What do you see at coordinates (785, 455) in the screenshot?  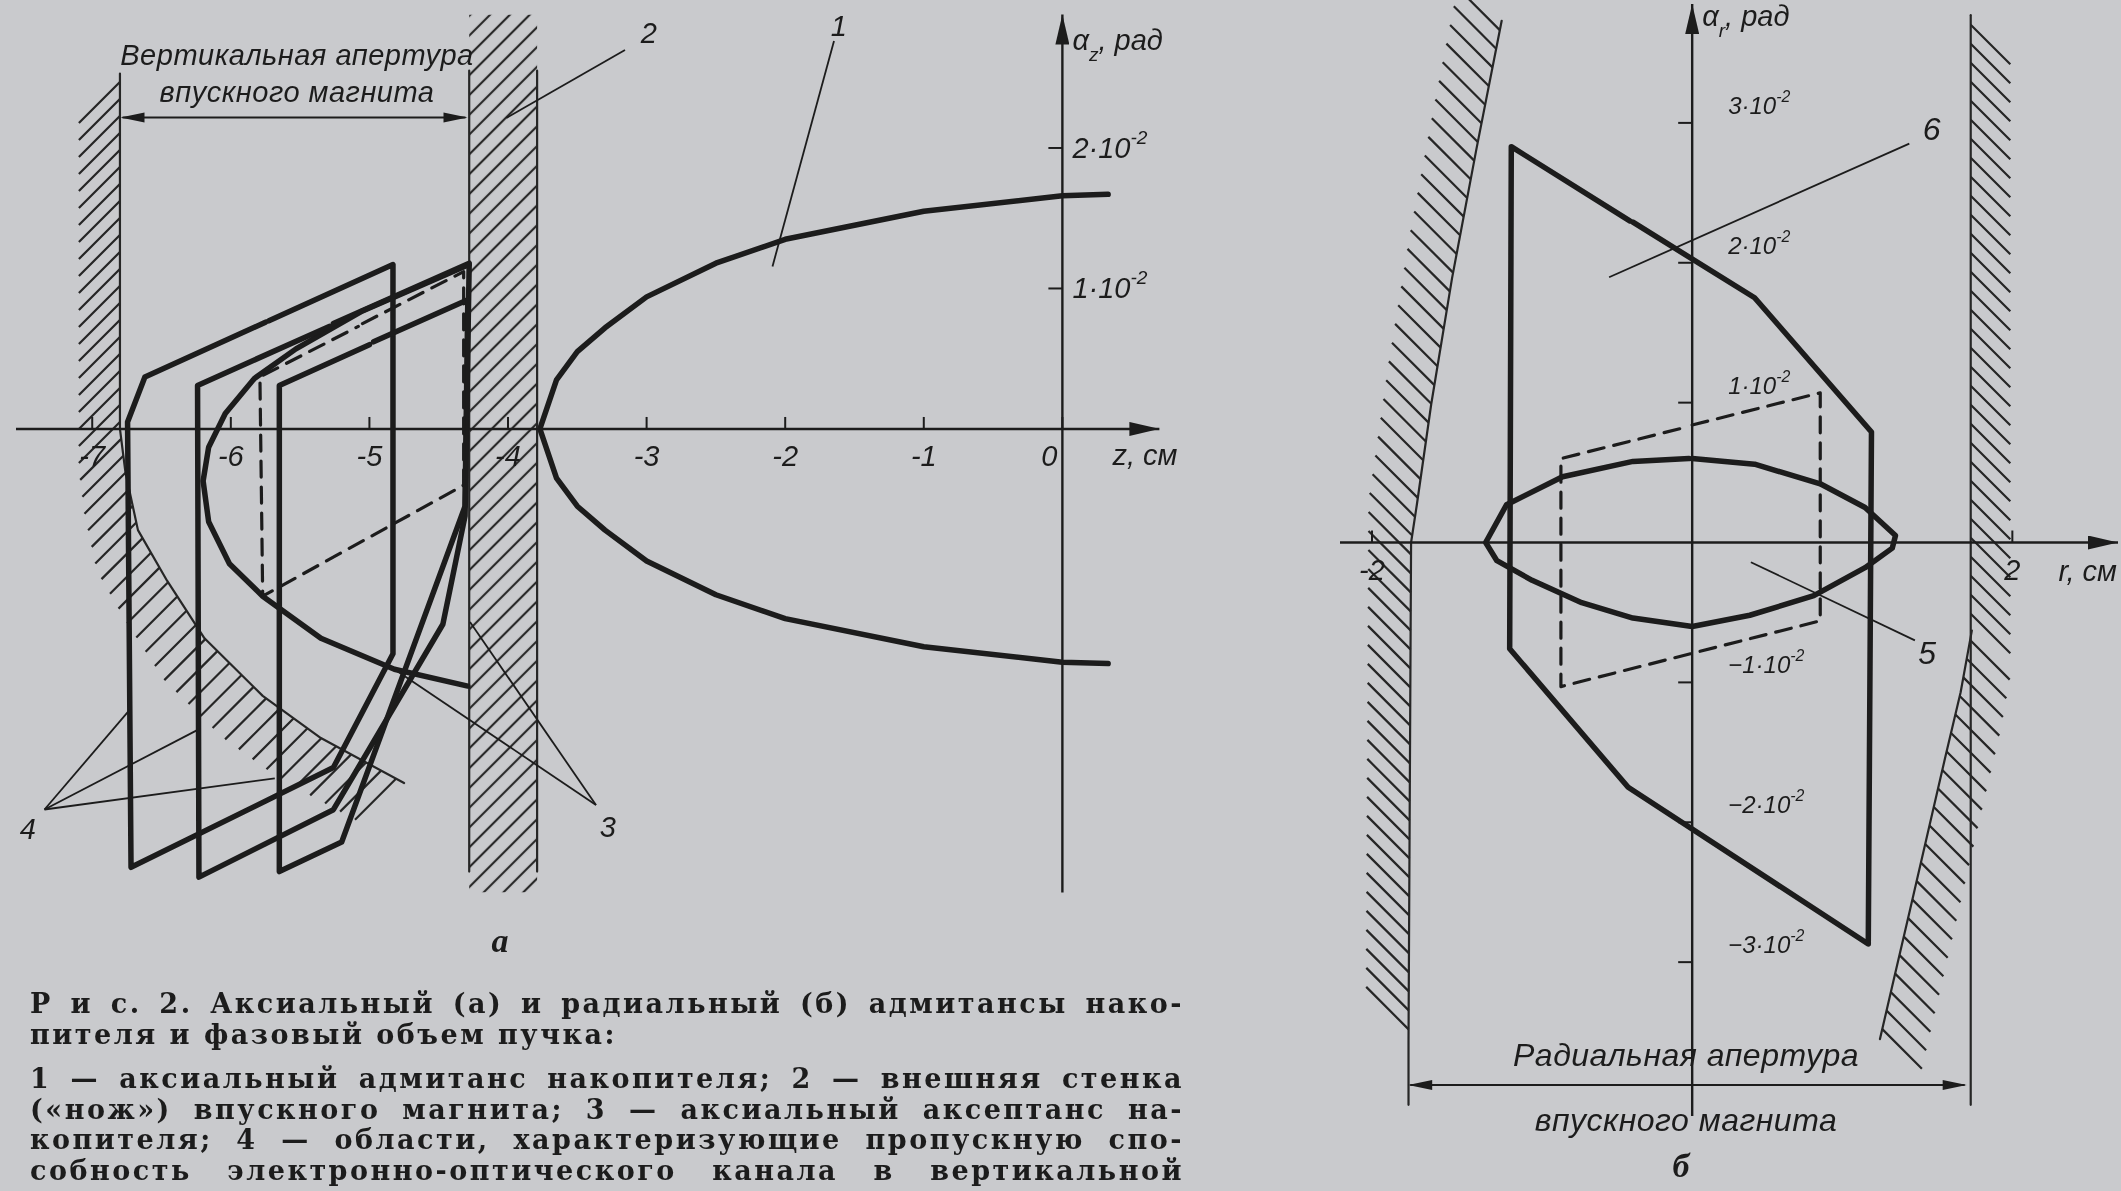 I see `x-tick-label: -2` at bounding box center [785, 455].